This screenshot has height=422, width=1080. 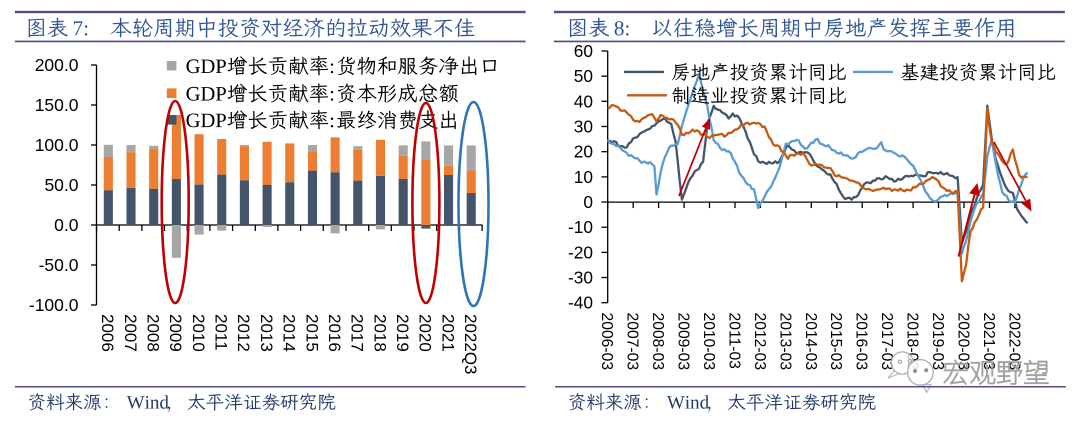 I want to click on svg-text: 2016-03, so click(x=861, y=342).